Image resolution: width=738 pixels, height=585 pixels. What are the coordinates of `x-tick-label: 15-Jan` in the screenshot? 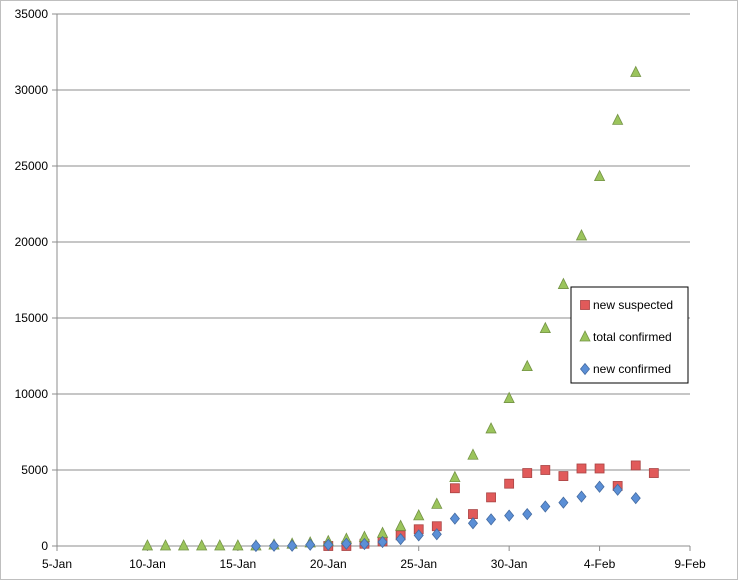 It's located at (238, 564).